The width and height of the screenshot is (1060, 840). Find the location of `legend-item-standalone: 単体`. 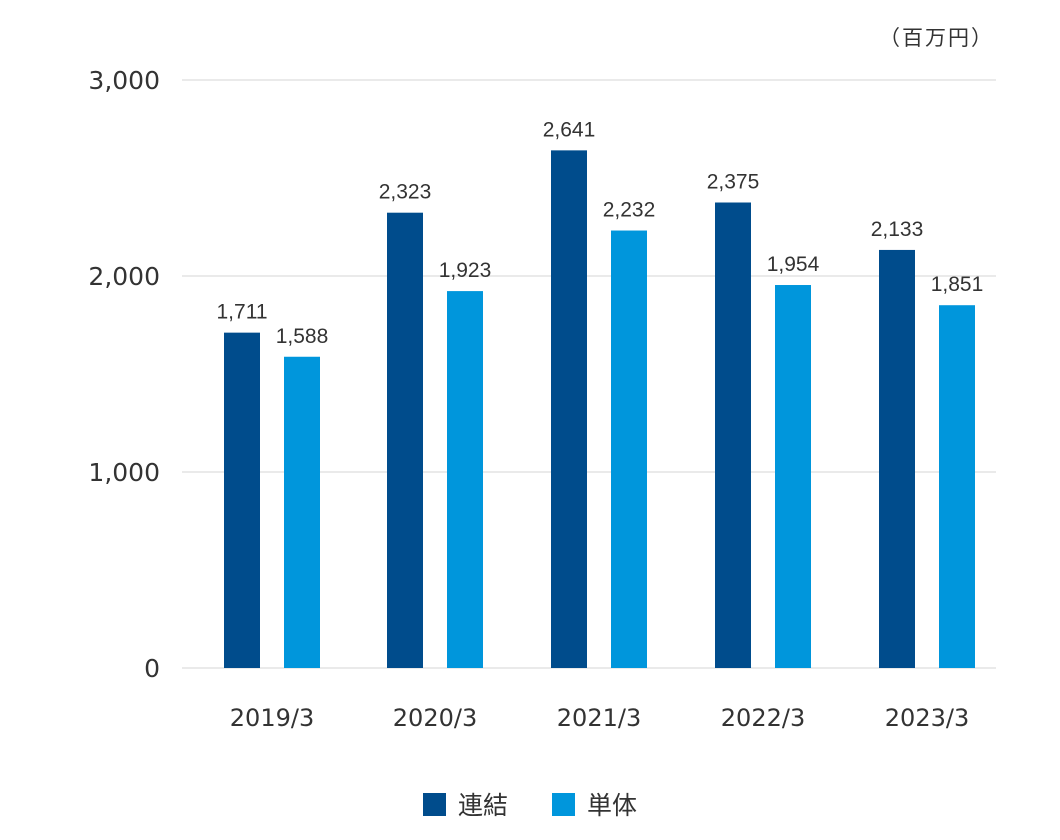

legend-item-standalone: 単体 is located at coordinates (594, 804).